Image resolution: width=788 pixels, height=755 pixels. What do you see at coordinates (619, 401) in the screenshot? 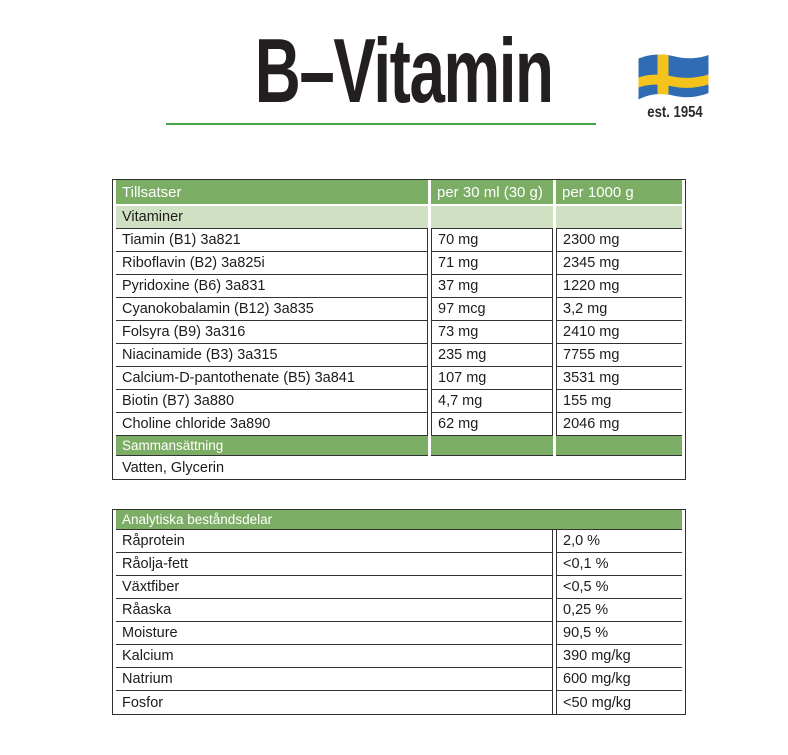
I see `per-1000g-value: 155 mg` at bounding box center [619, 401].